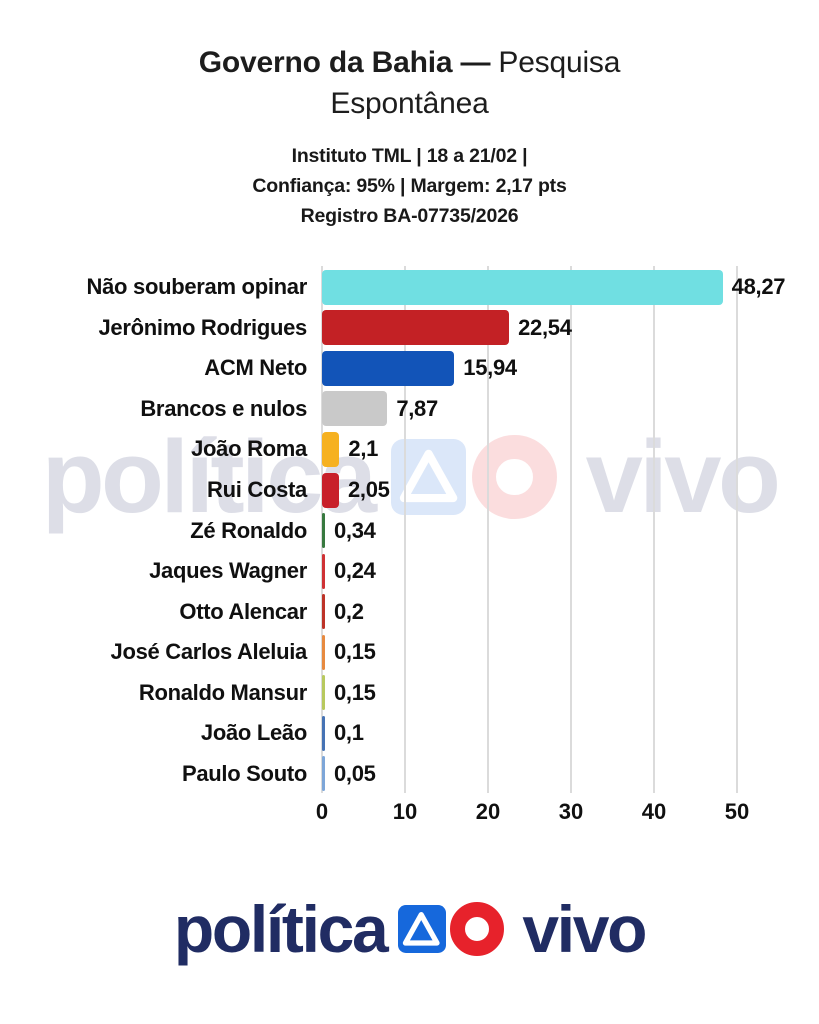 The image size is (819, 1024). Describe the element at coordinates (490, 368) in the screenshot. I see `value-label: 15,94` at that location.